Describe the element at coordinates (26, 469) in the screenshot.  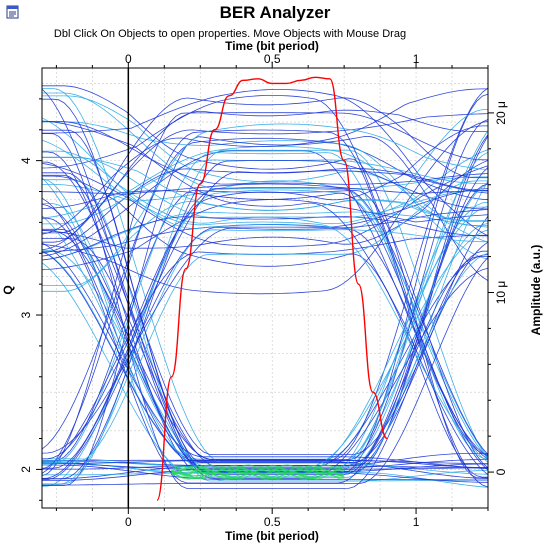
I see `y-left-tick-label: 2` at that location.